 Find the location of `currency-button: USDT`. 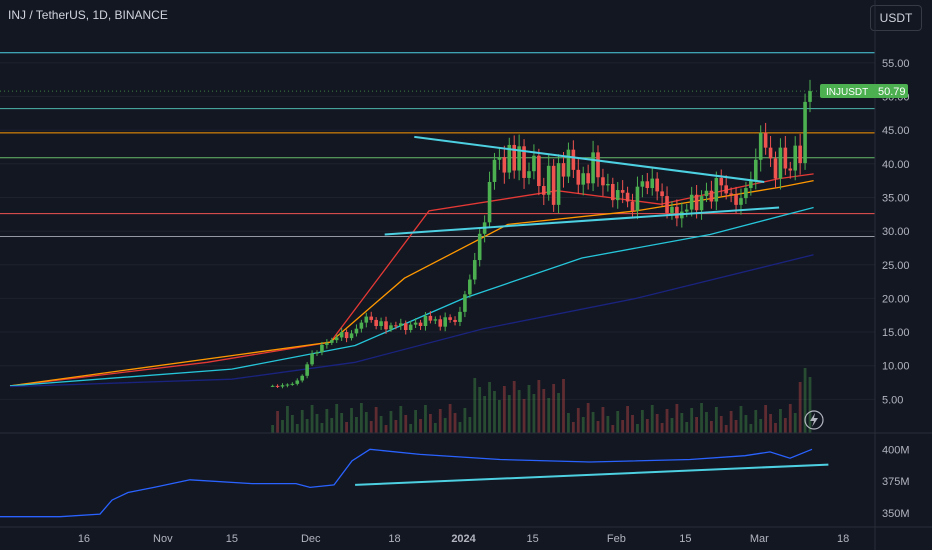

currency-button: USDT is located at coordinates (896, 18).